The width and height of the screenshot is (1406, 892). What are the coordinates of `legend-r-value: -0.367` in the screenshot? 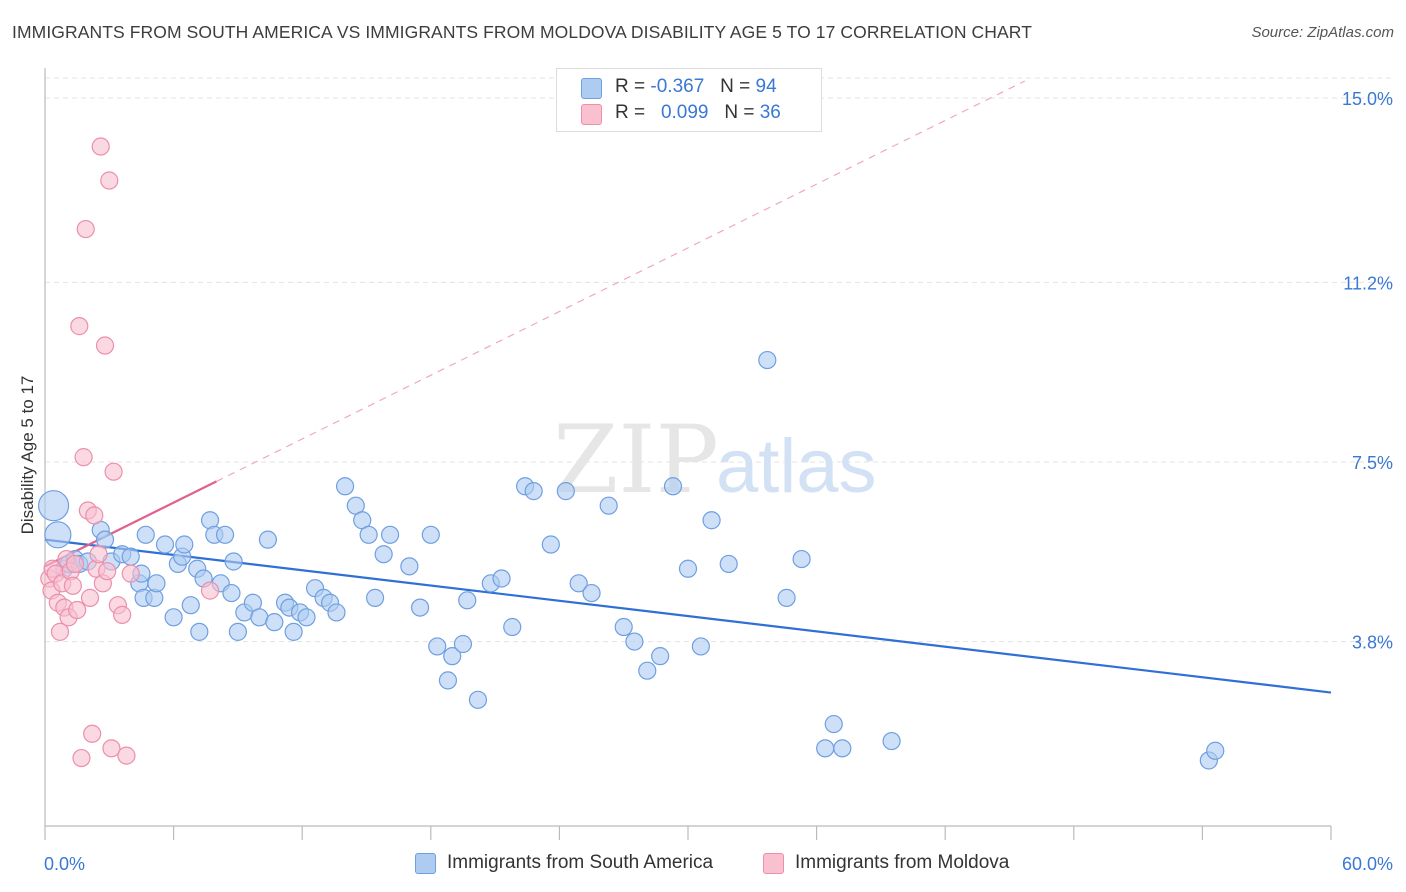 It's located at (677, 86).